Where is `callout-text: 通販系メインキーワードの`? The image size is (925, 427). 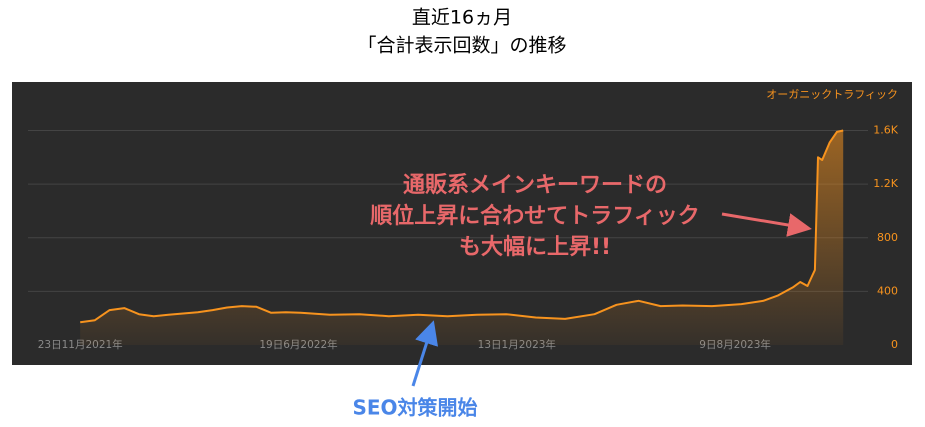
callout-text: 通販系メインキーワードの is located at coordinates (535, 185).